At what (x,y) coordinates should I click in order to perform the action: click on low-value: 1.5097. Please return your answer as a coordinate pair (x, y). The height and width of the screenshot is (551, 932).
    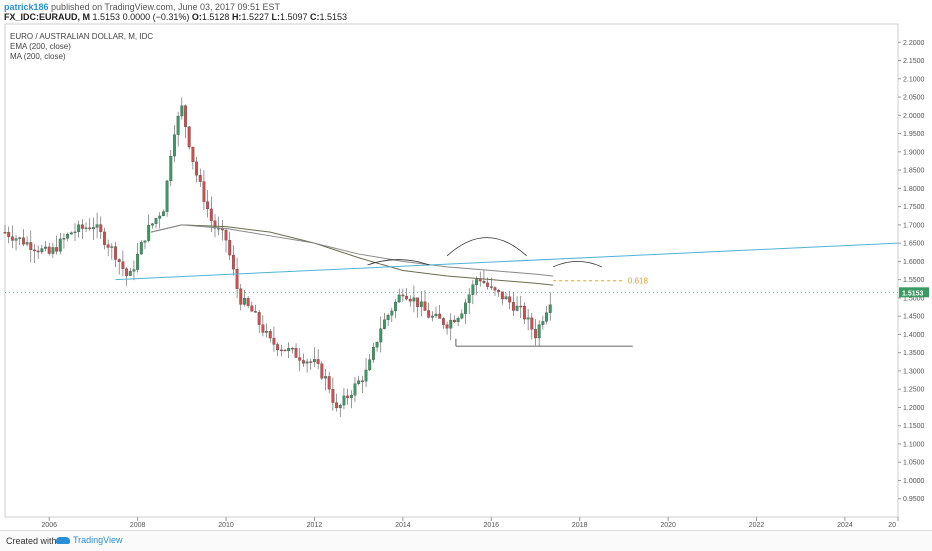
    Looking at the image, I should click on (293, 17).